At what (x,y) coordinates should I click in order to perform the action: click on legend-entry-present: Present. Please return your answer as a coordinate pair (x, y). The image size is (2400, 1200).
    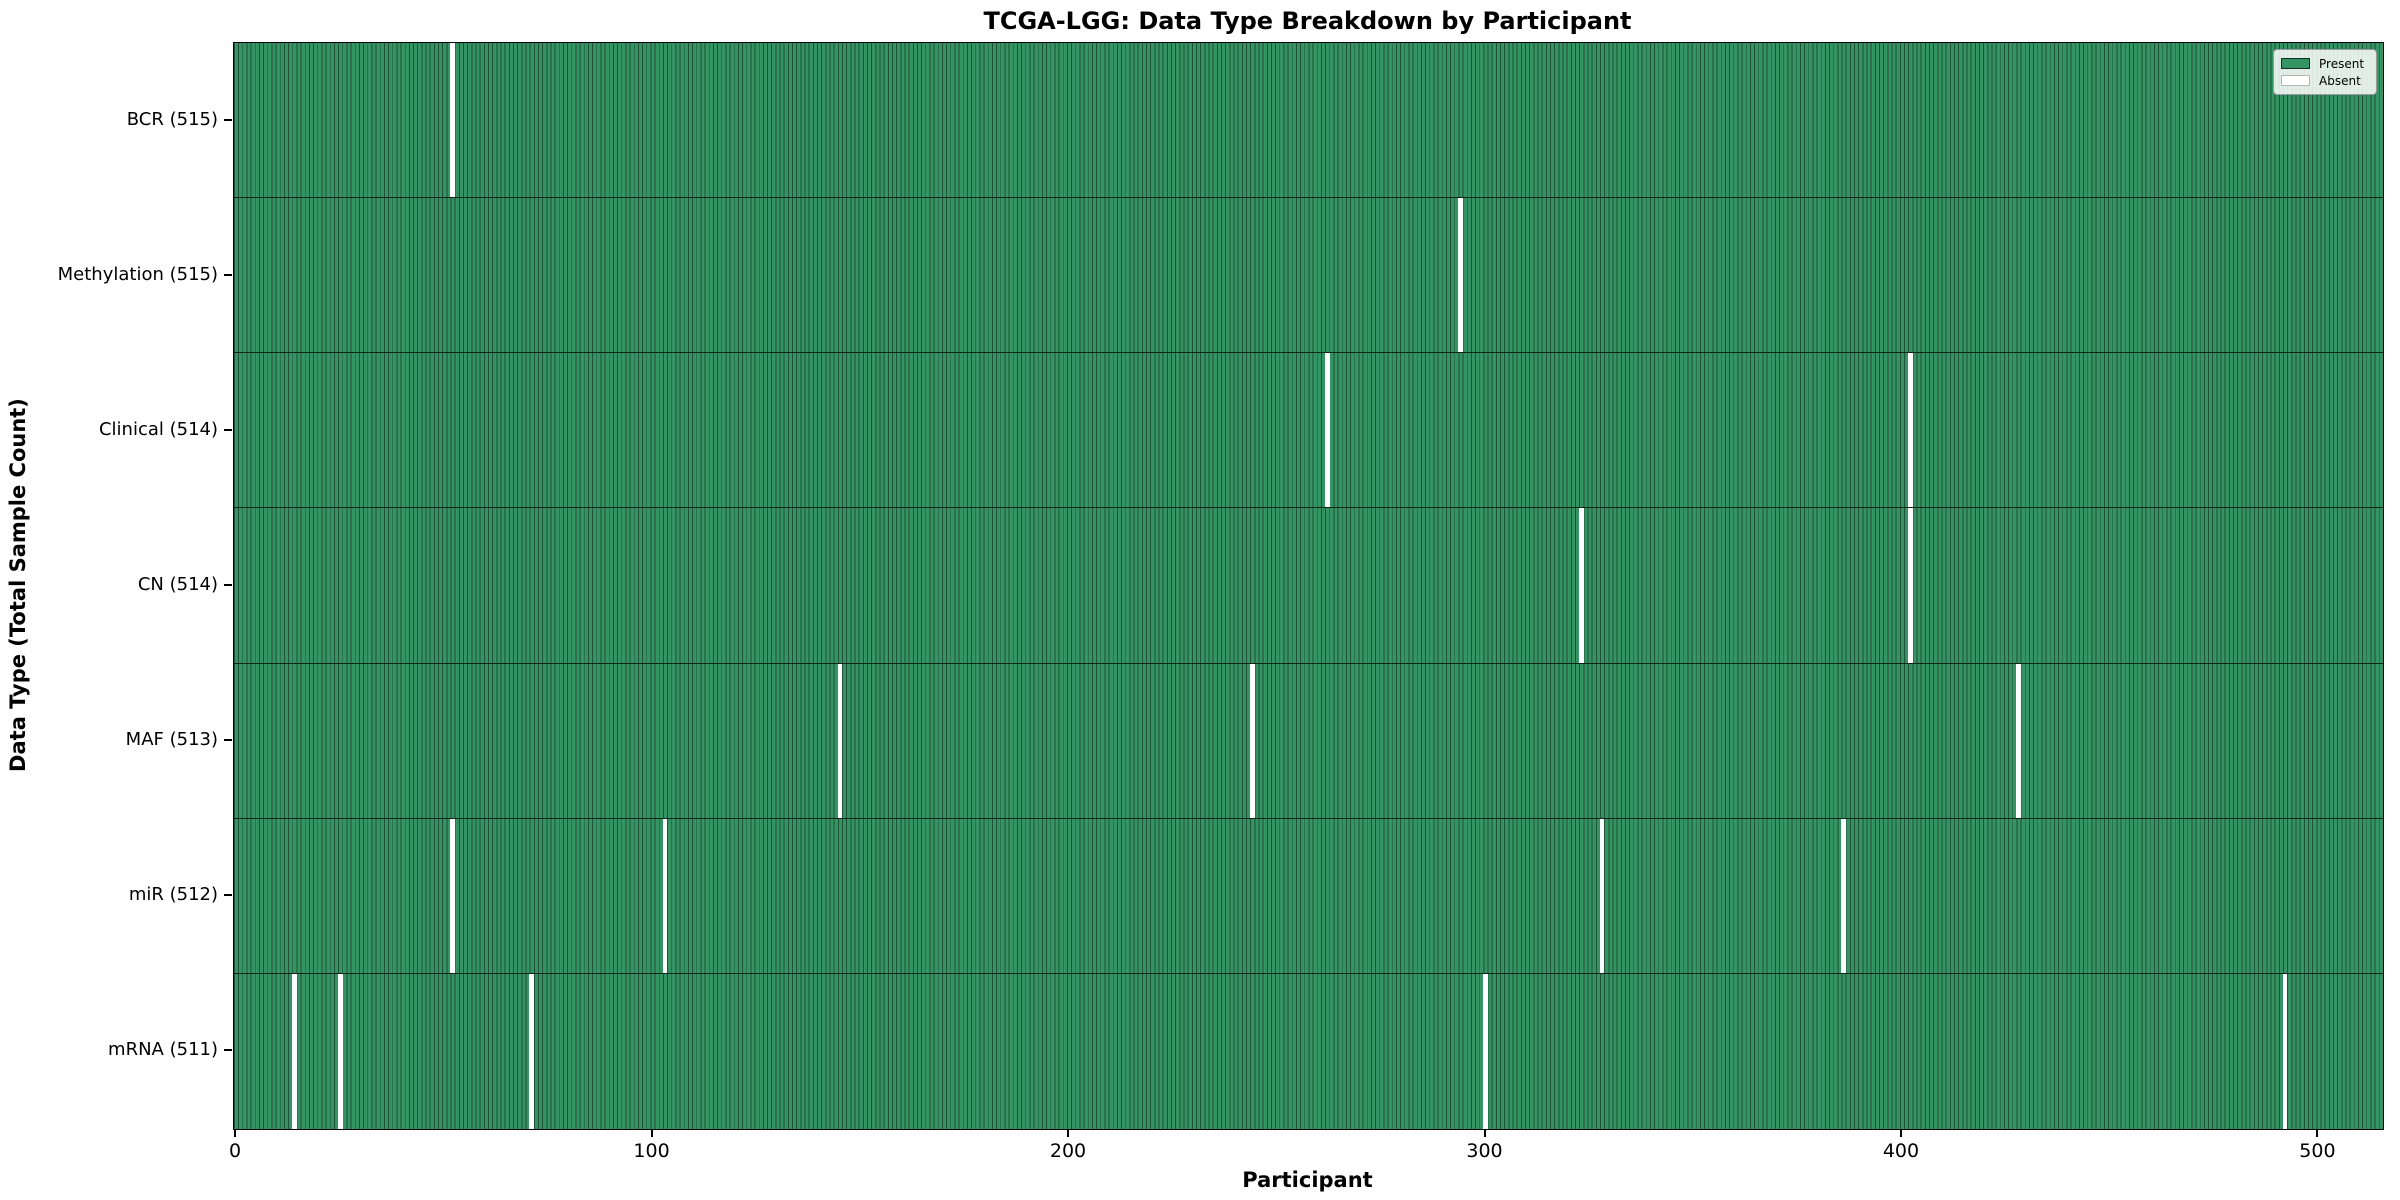
    Looking at the image, I should click on (2325, 63).